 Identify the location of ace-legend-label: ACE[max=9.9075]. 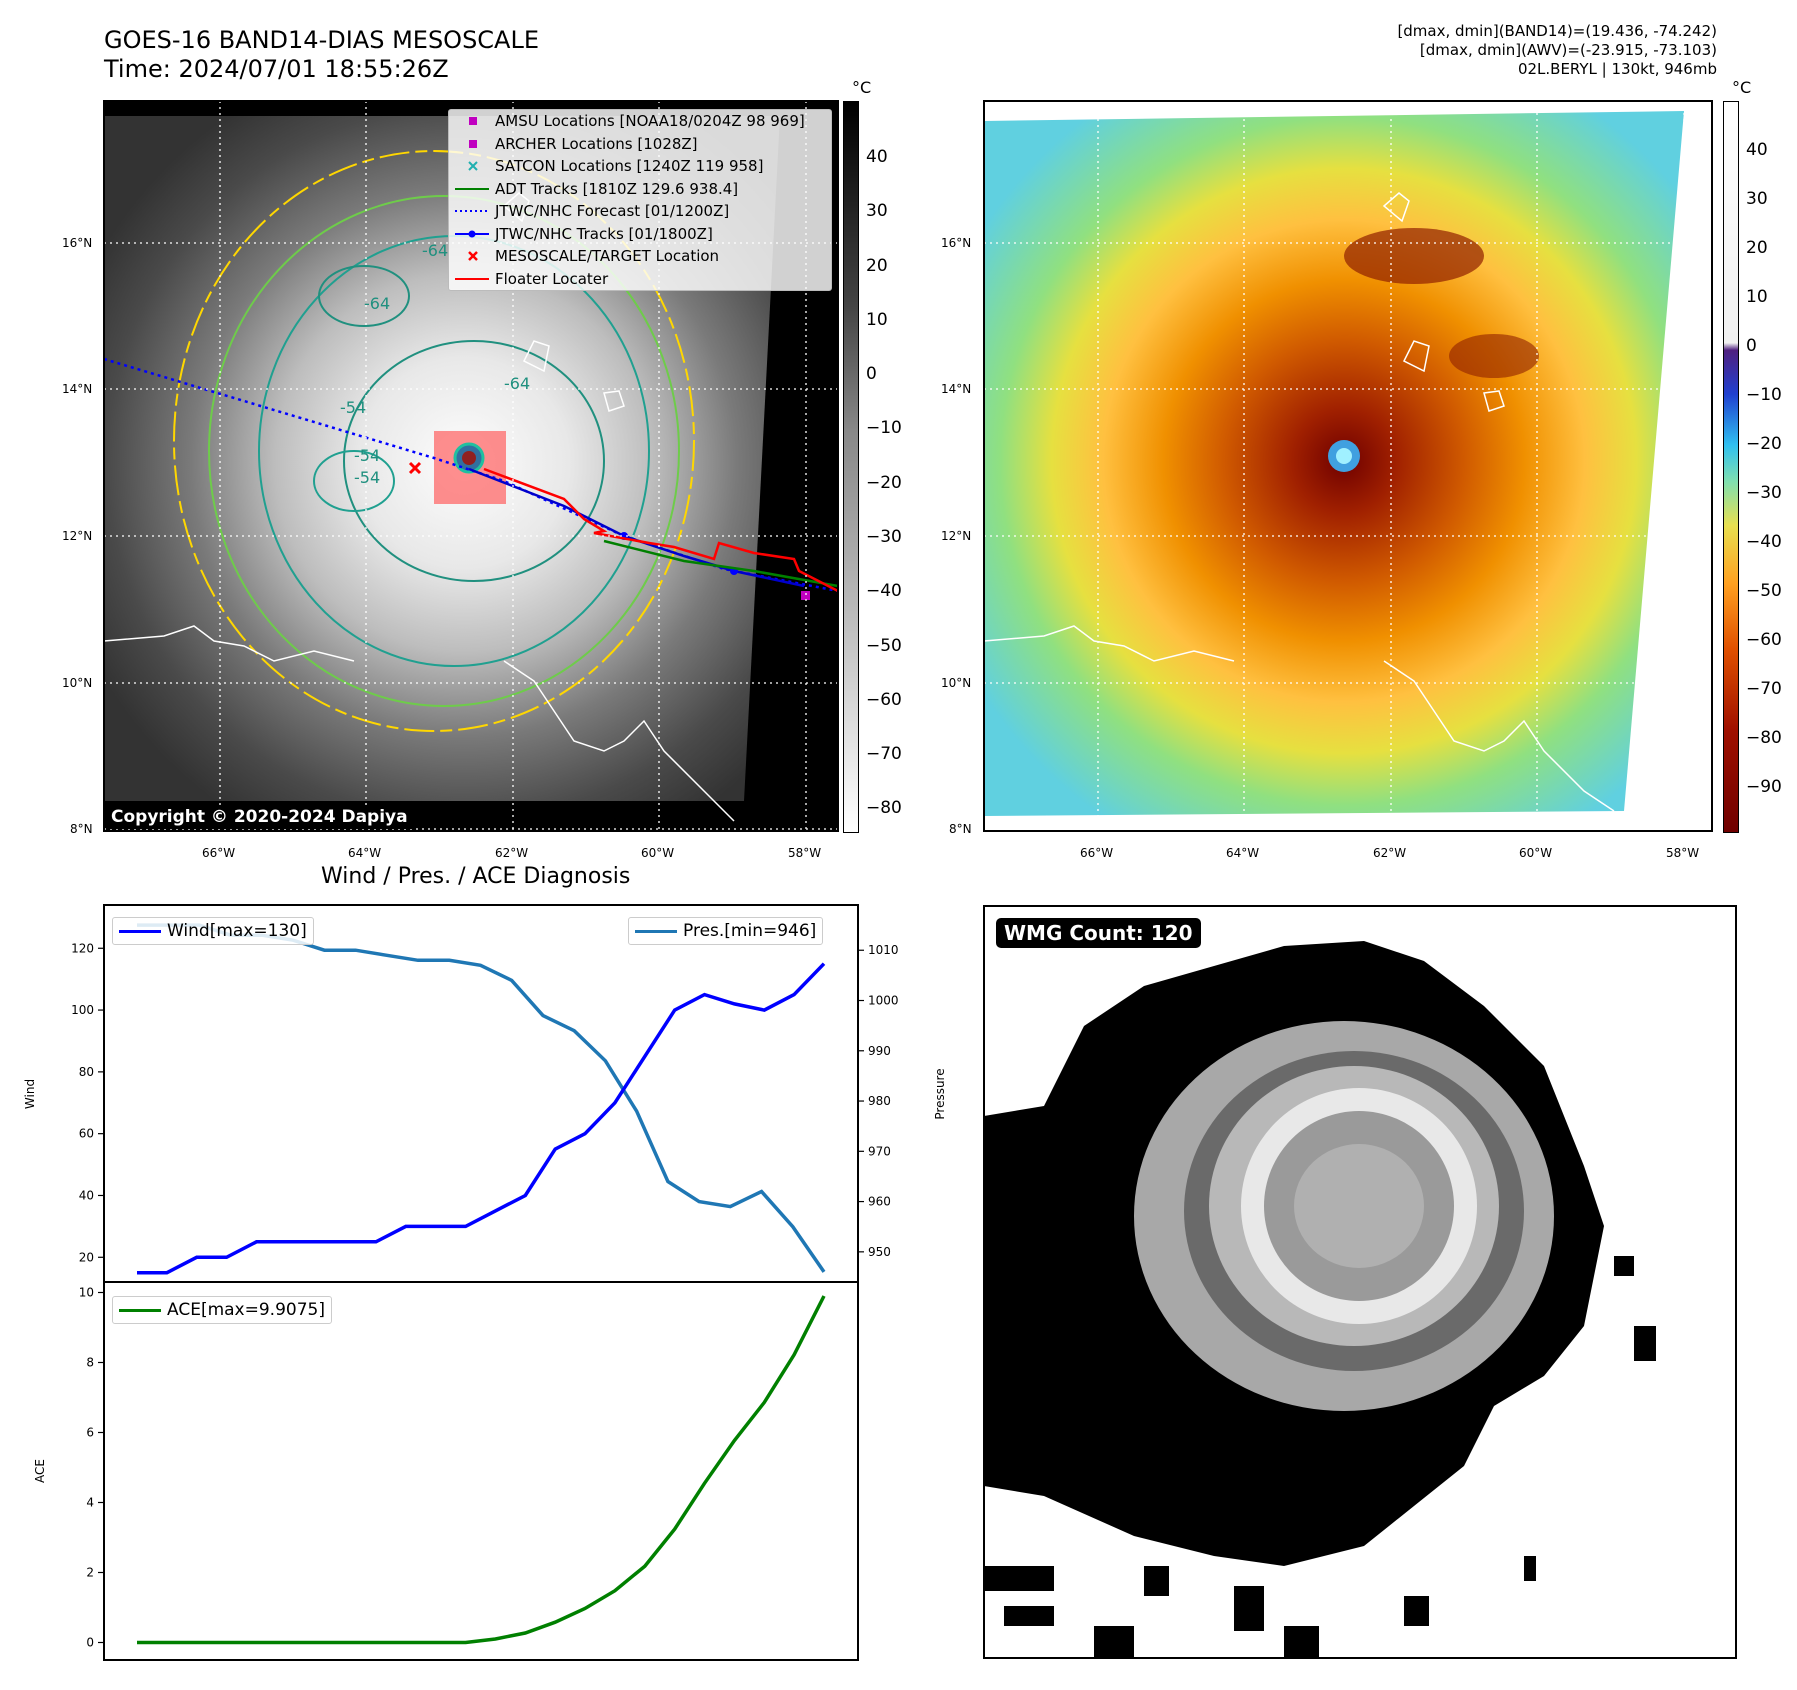
(246, 1310).